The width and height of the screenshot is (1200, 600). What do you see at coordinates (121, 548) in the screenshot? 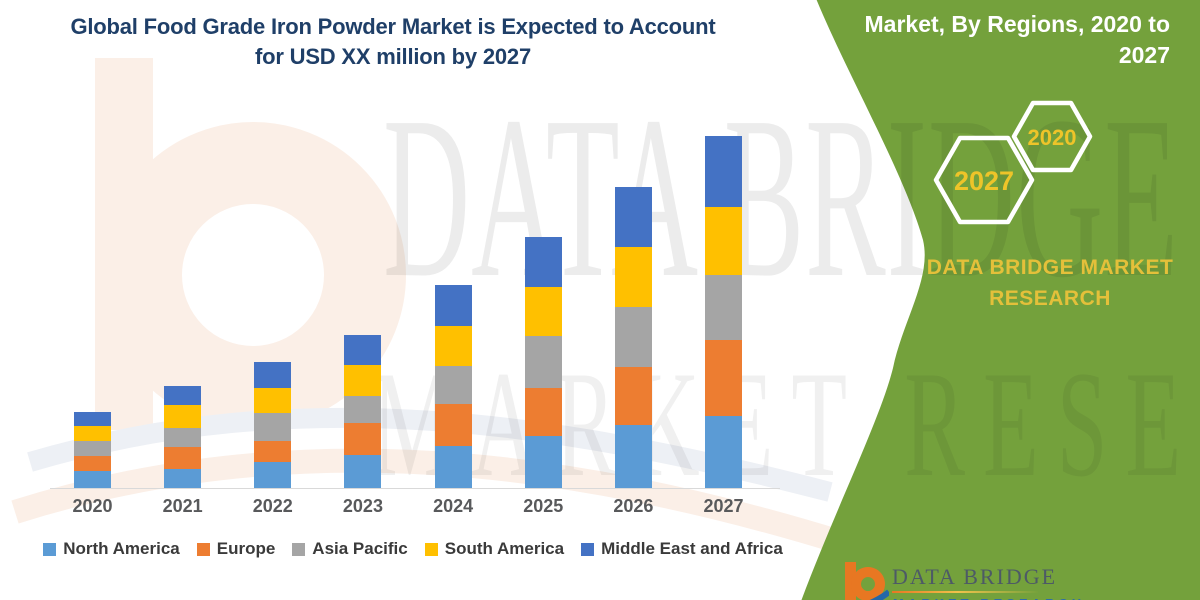
I see `legend-label: North America` at bounding box center [121, 548].